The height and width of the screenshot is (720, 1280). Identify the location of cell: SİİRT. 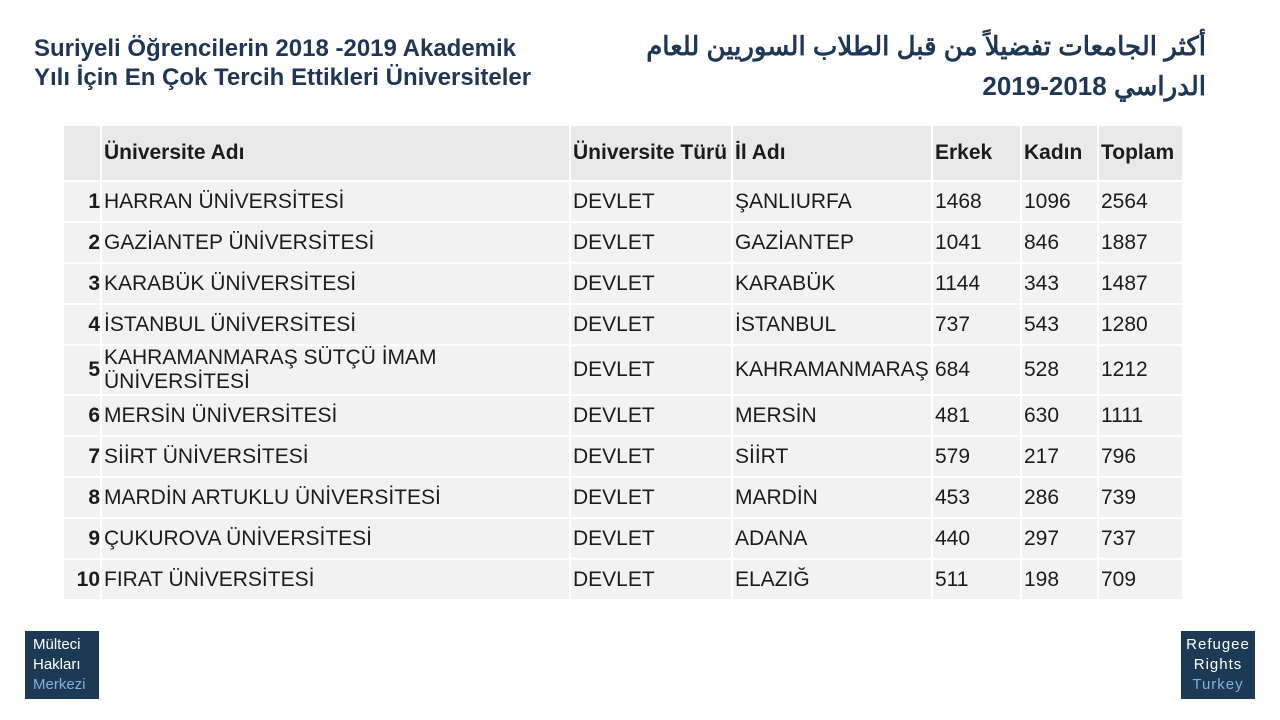
(832, 456).